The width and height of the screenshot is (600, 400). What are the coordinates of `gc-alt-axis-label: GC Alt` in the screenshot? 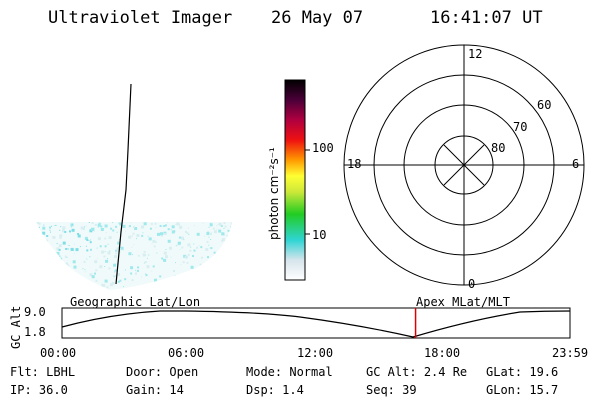 It's located at (16, 327).